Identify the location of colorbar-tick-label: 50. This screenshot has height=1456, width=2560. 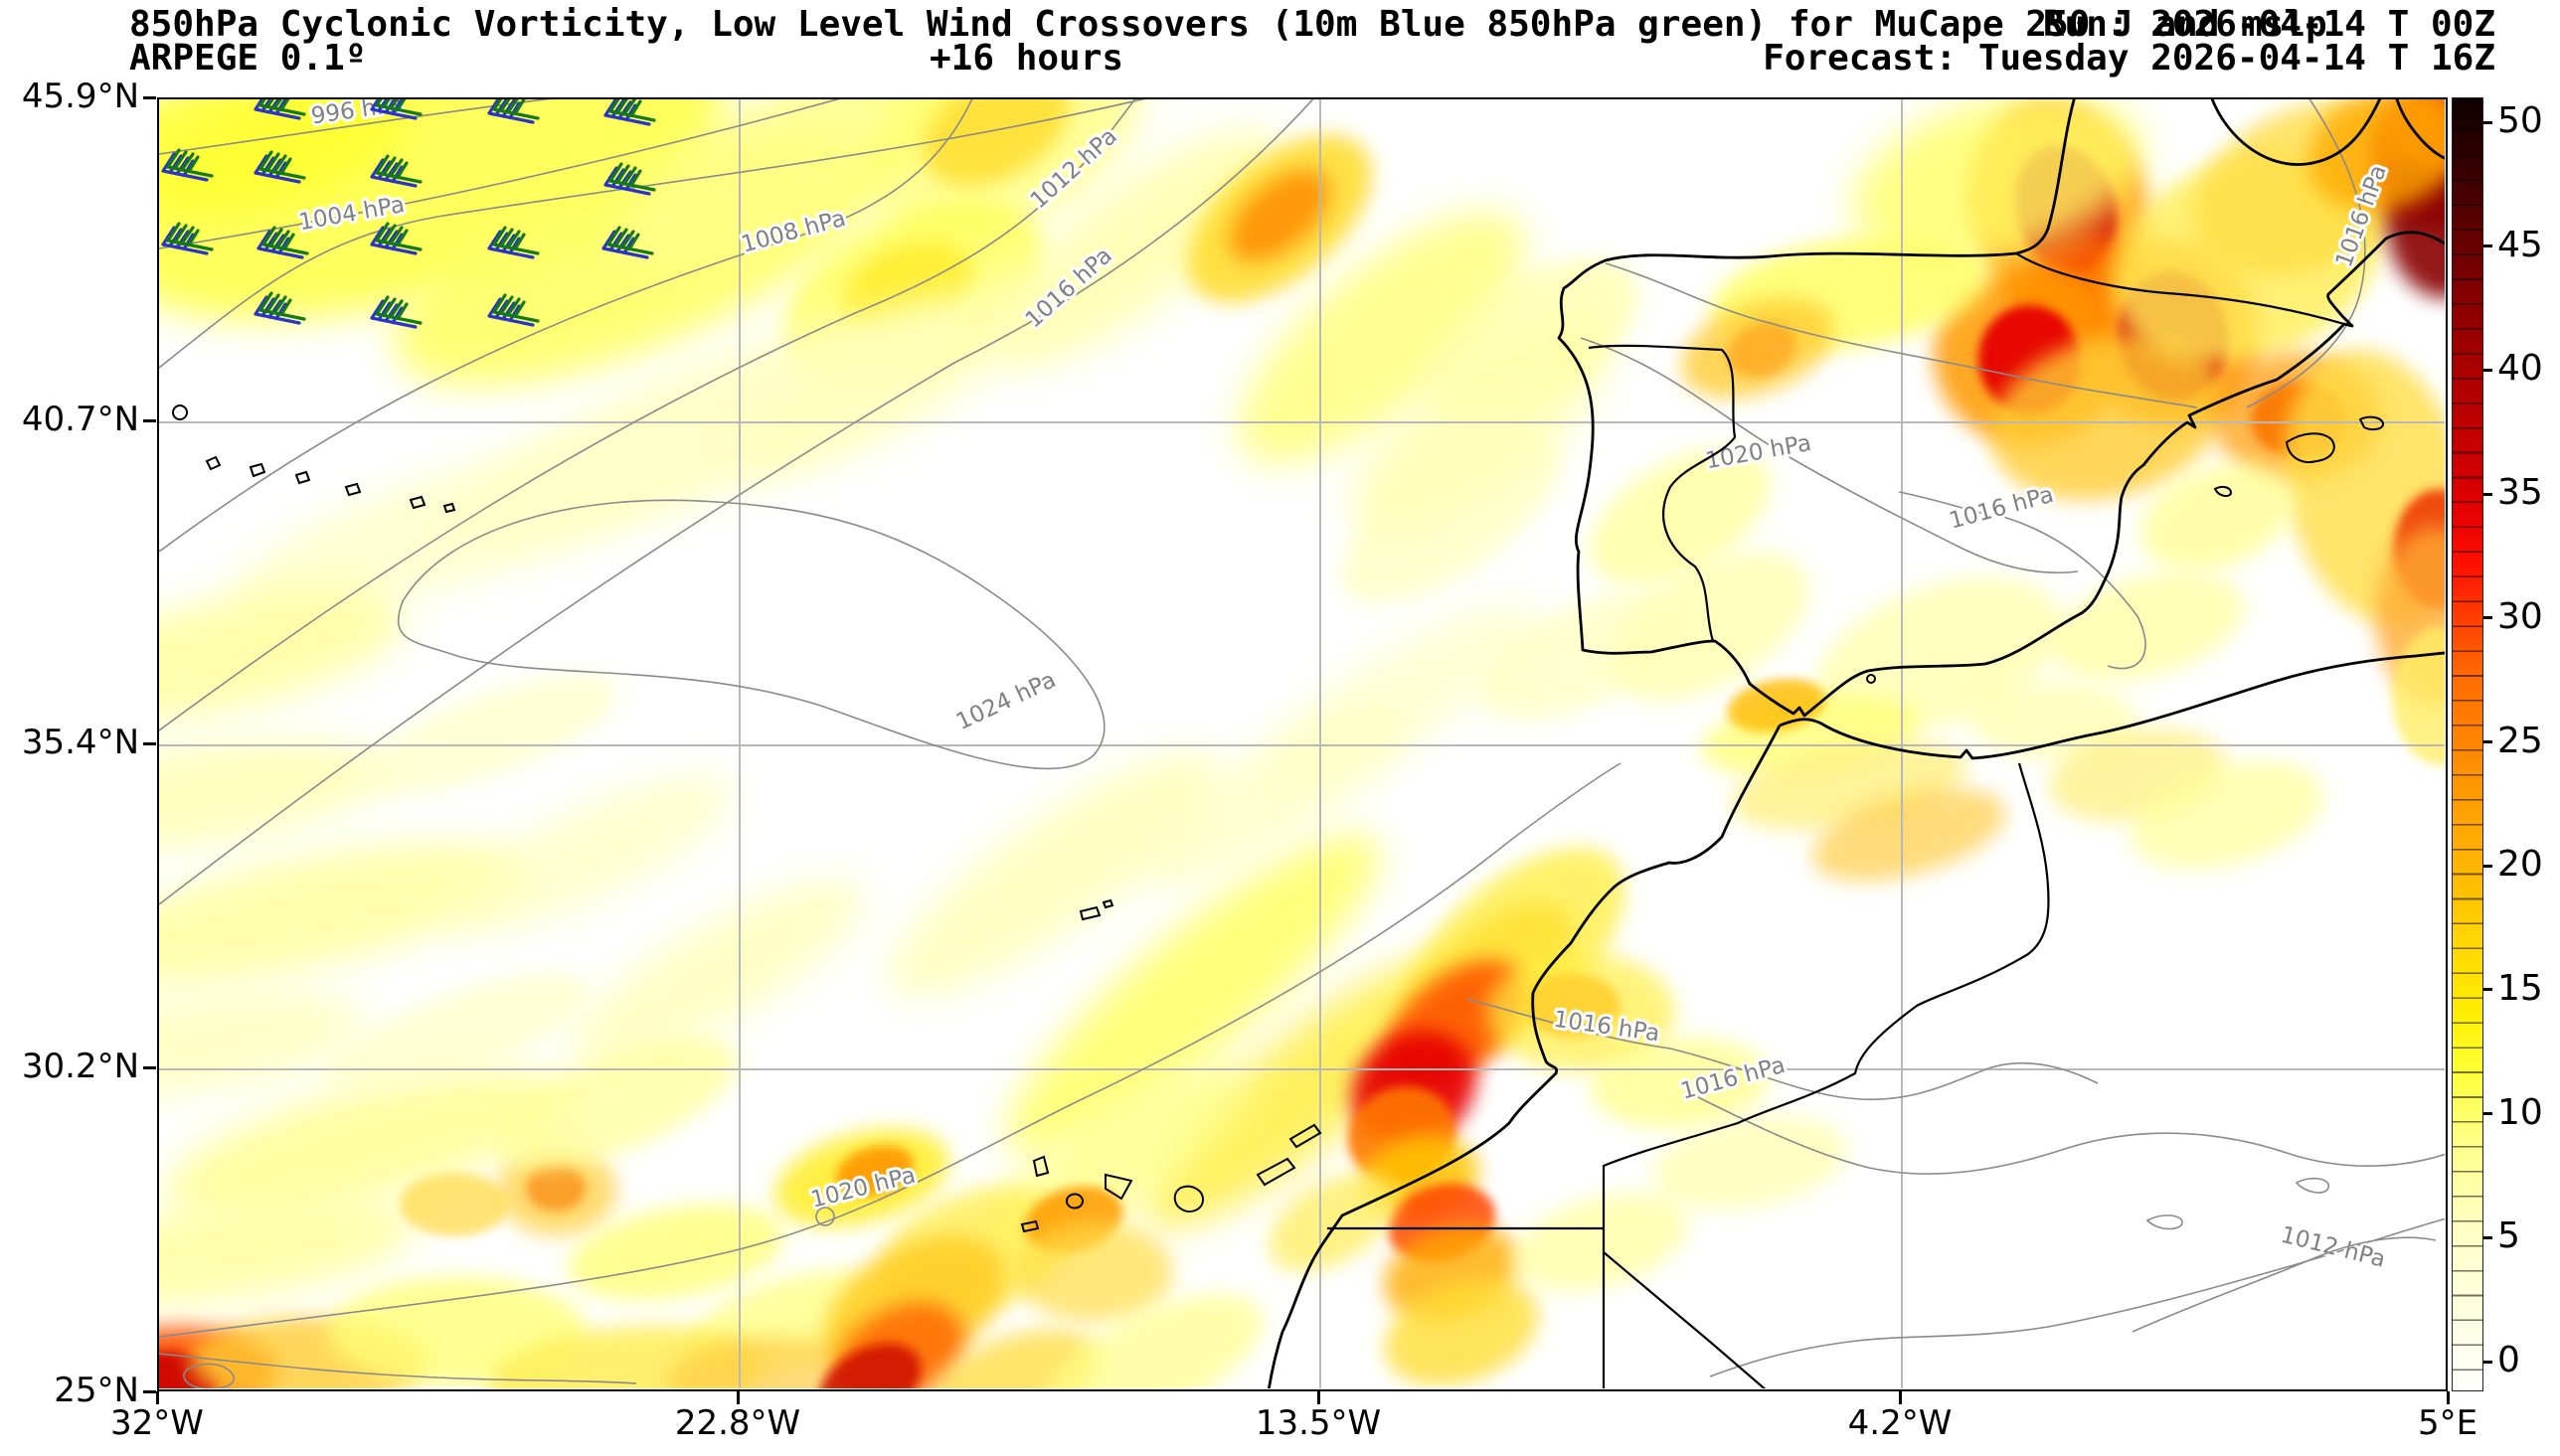
(2520, 120).